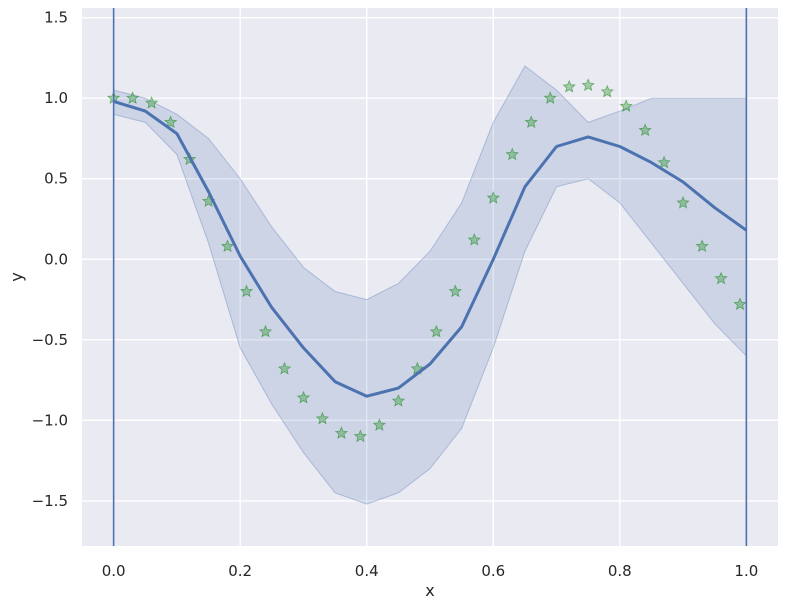  I want to click on y-tick-label: −1.5, so click(50, 501).